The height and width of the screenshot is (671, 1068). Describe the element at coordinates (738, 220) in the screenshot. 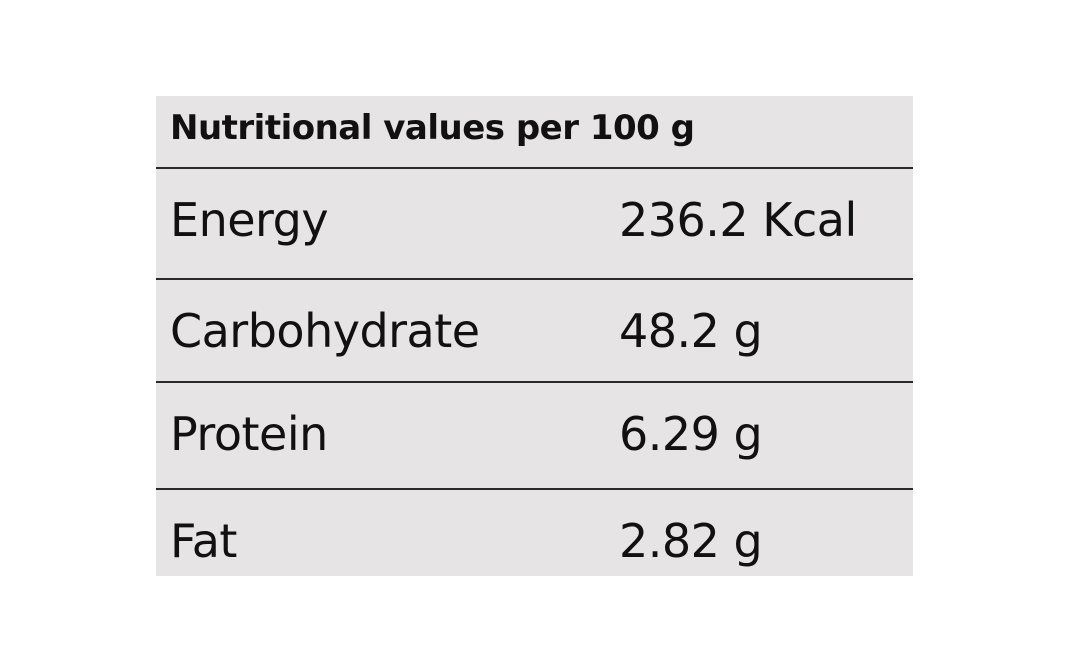

I see `nutrient-value: 236.2 Kcal` at that location.